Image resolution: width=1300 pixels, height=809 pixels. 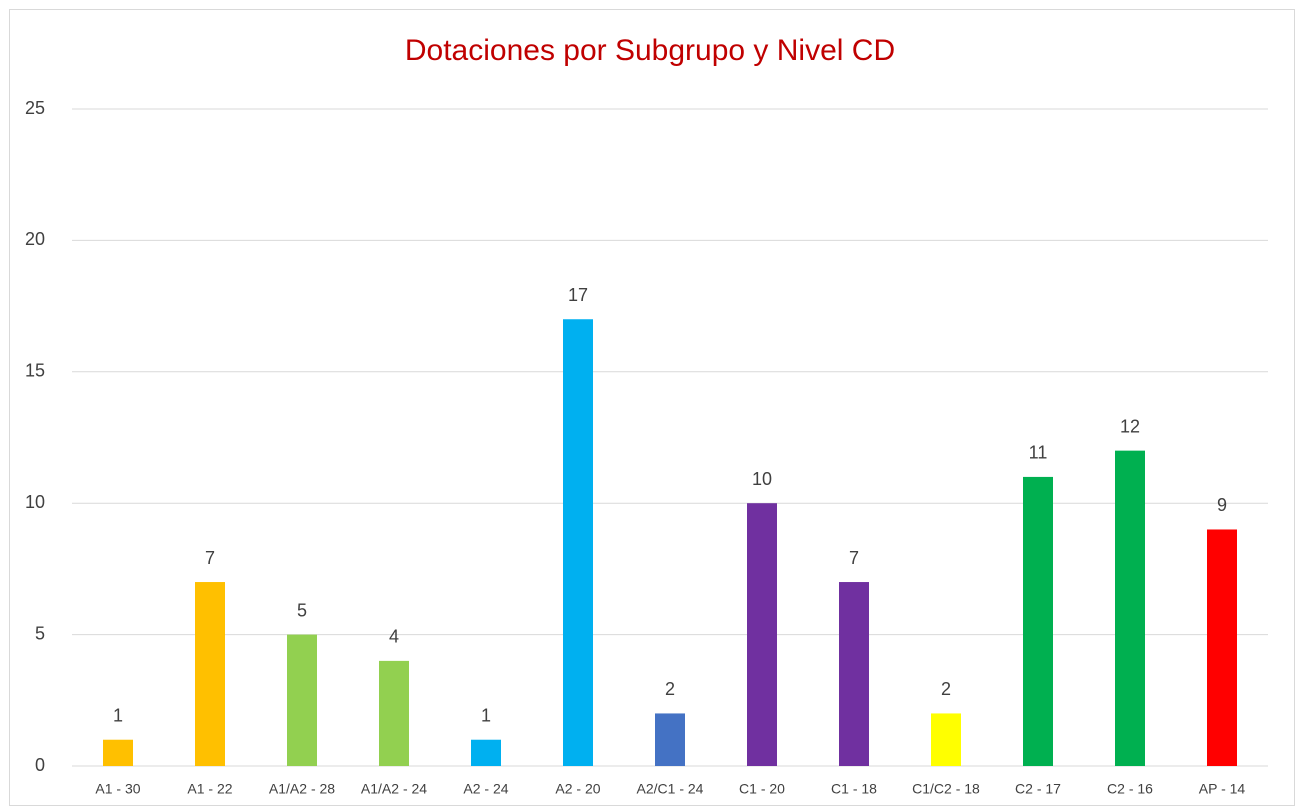 What do you see at coordinates (1222, 505) in the screenshot?
I see `data-label: 9` at bounding box center [1222, 505].